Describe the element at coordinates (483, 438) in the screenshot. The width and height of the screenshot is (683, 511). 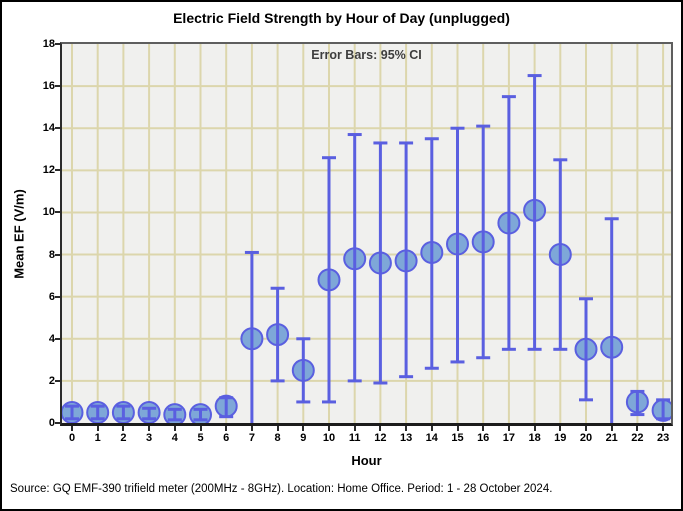
I see `x-tick-label: 16` at that location.